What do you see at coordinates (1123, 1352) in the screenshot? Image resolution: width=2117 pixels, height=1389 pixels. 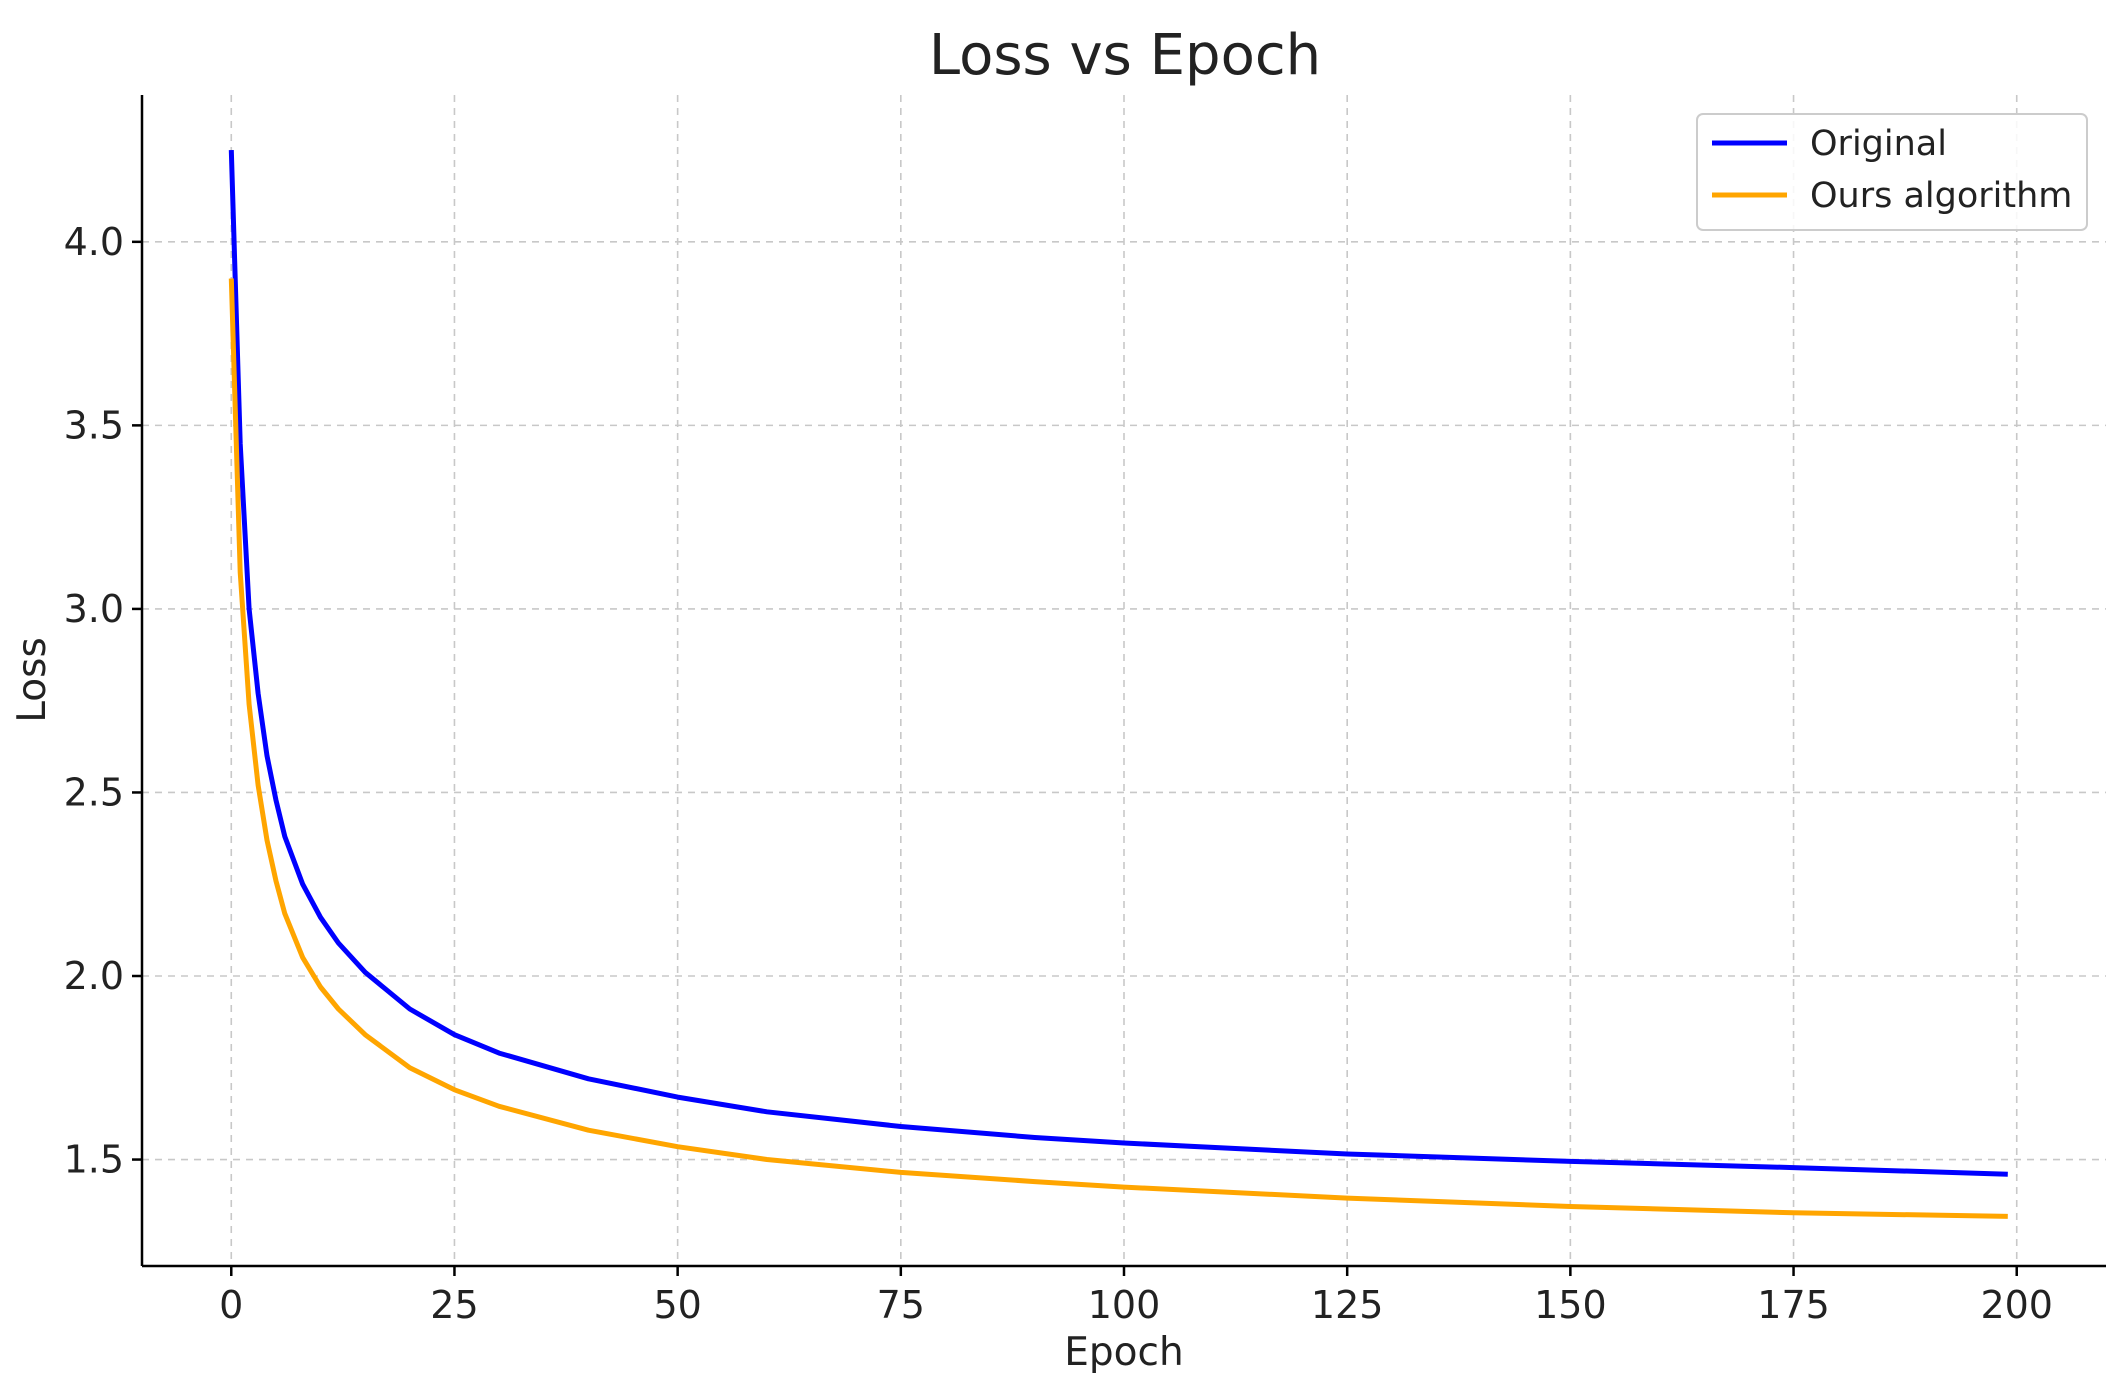 I see `x-axis-label: Epoch` at bounding box center [1123, 1352].